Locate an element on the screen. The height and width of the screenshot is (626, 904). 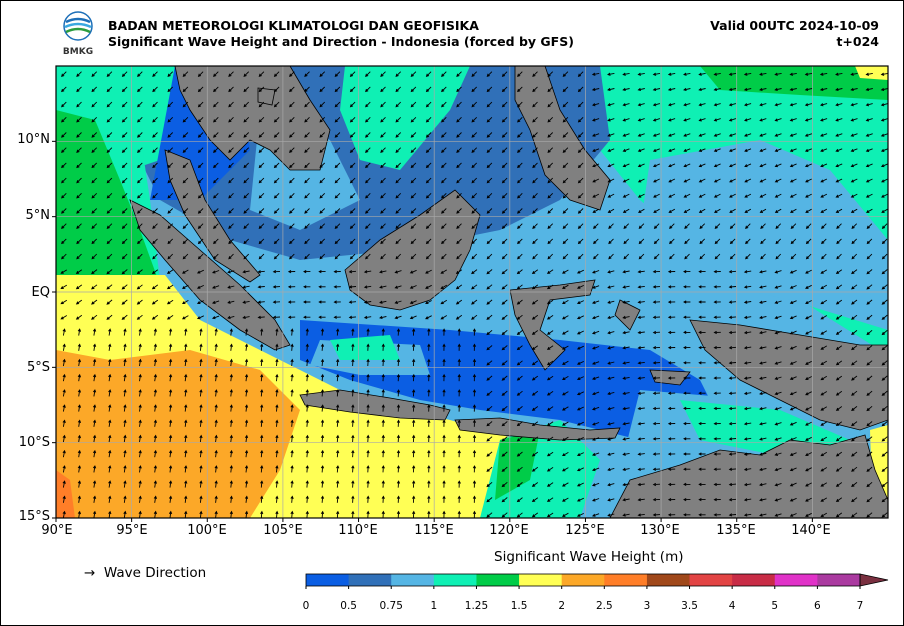
colorbar-tick-label: 3 is located at coordinates (647, 606).